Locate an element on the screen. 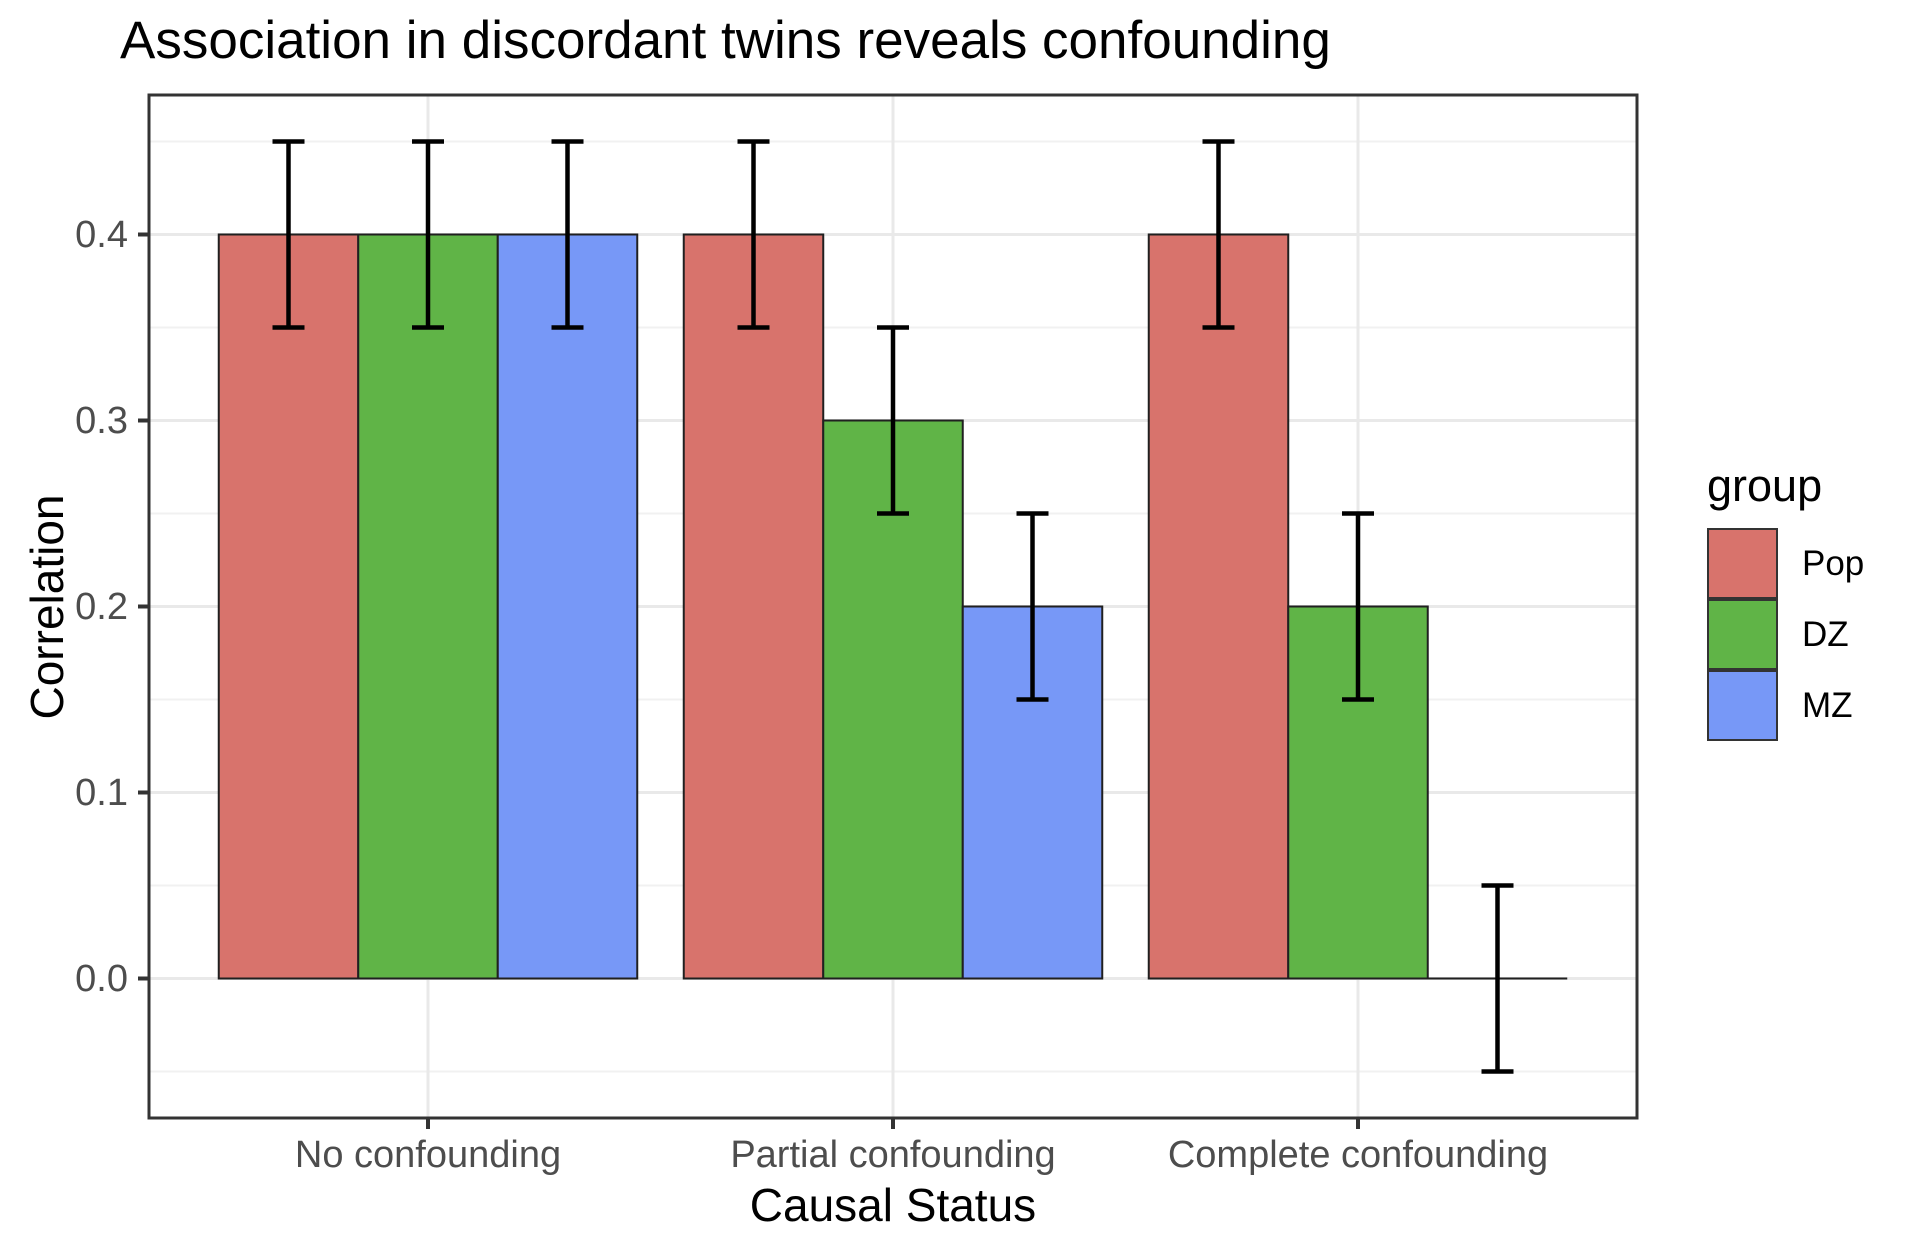  legend: group Pop DZ MZ is located at coordinates (1785, 600).